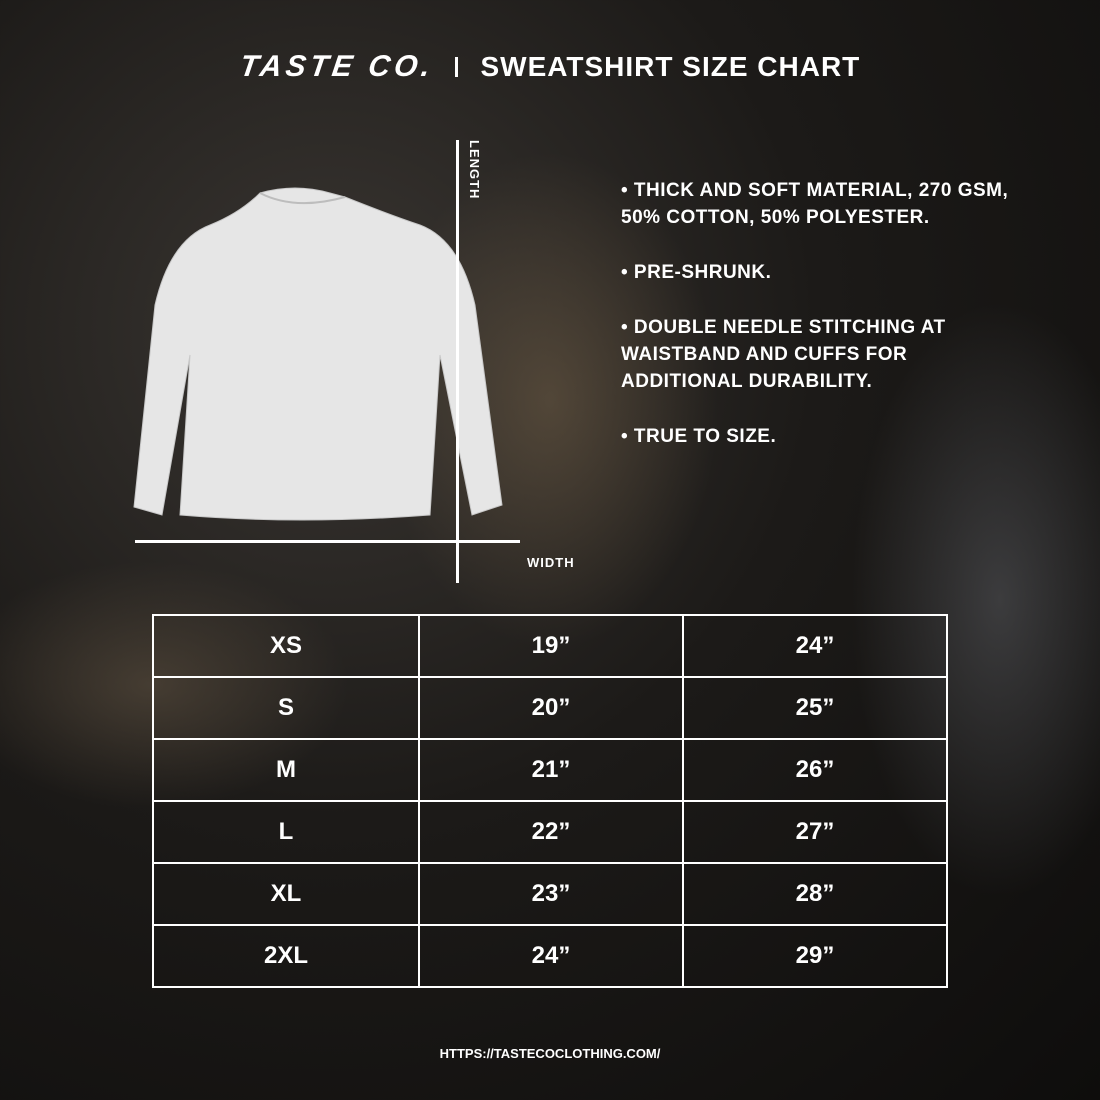 The image size is (1100, 1100). What do you see at coordinates (336, 66) in the screenshot?
I see `brand-logo: TASTE CO.` at bounding box center [336, 66].